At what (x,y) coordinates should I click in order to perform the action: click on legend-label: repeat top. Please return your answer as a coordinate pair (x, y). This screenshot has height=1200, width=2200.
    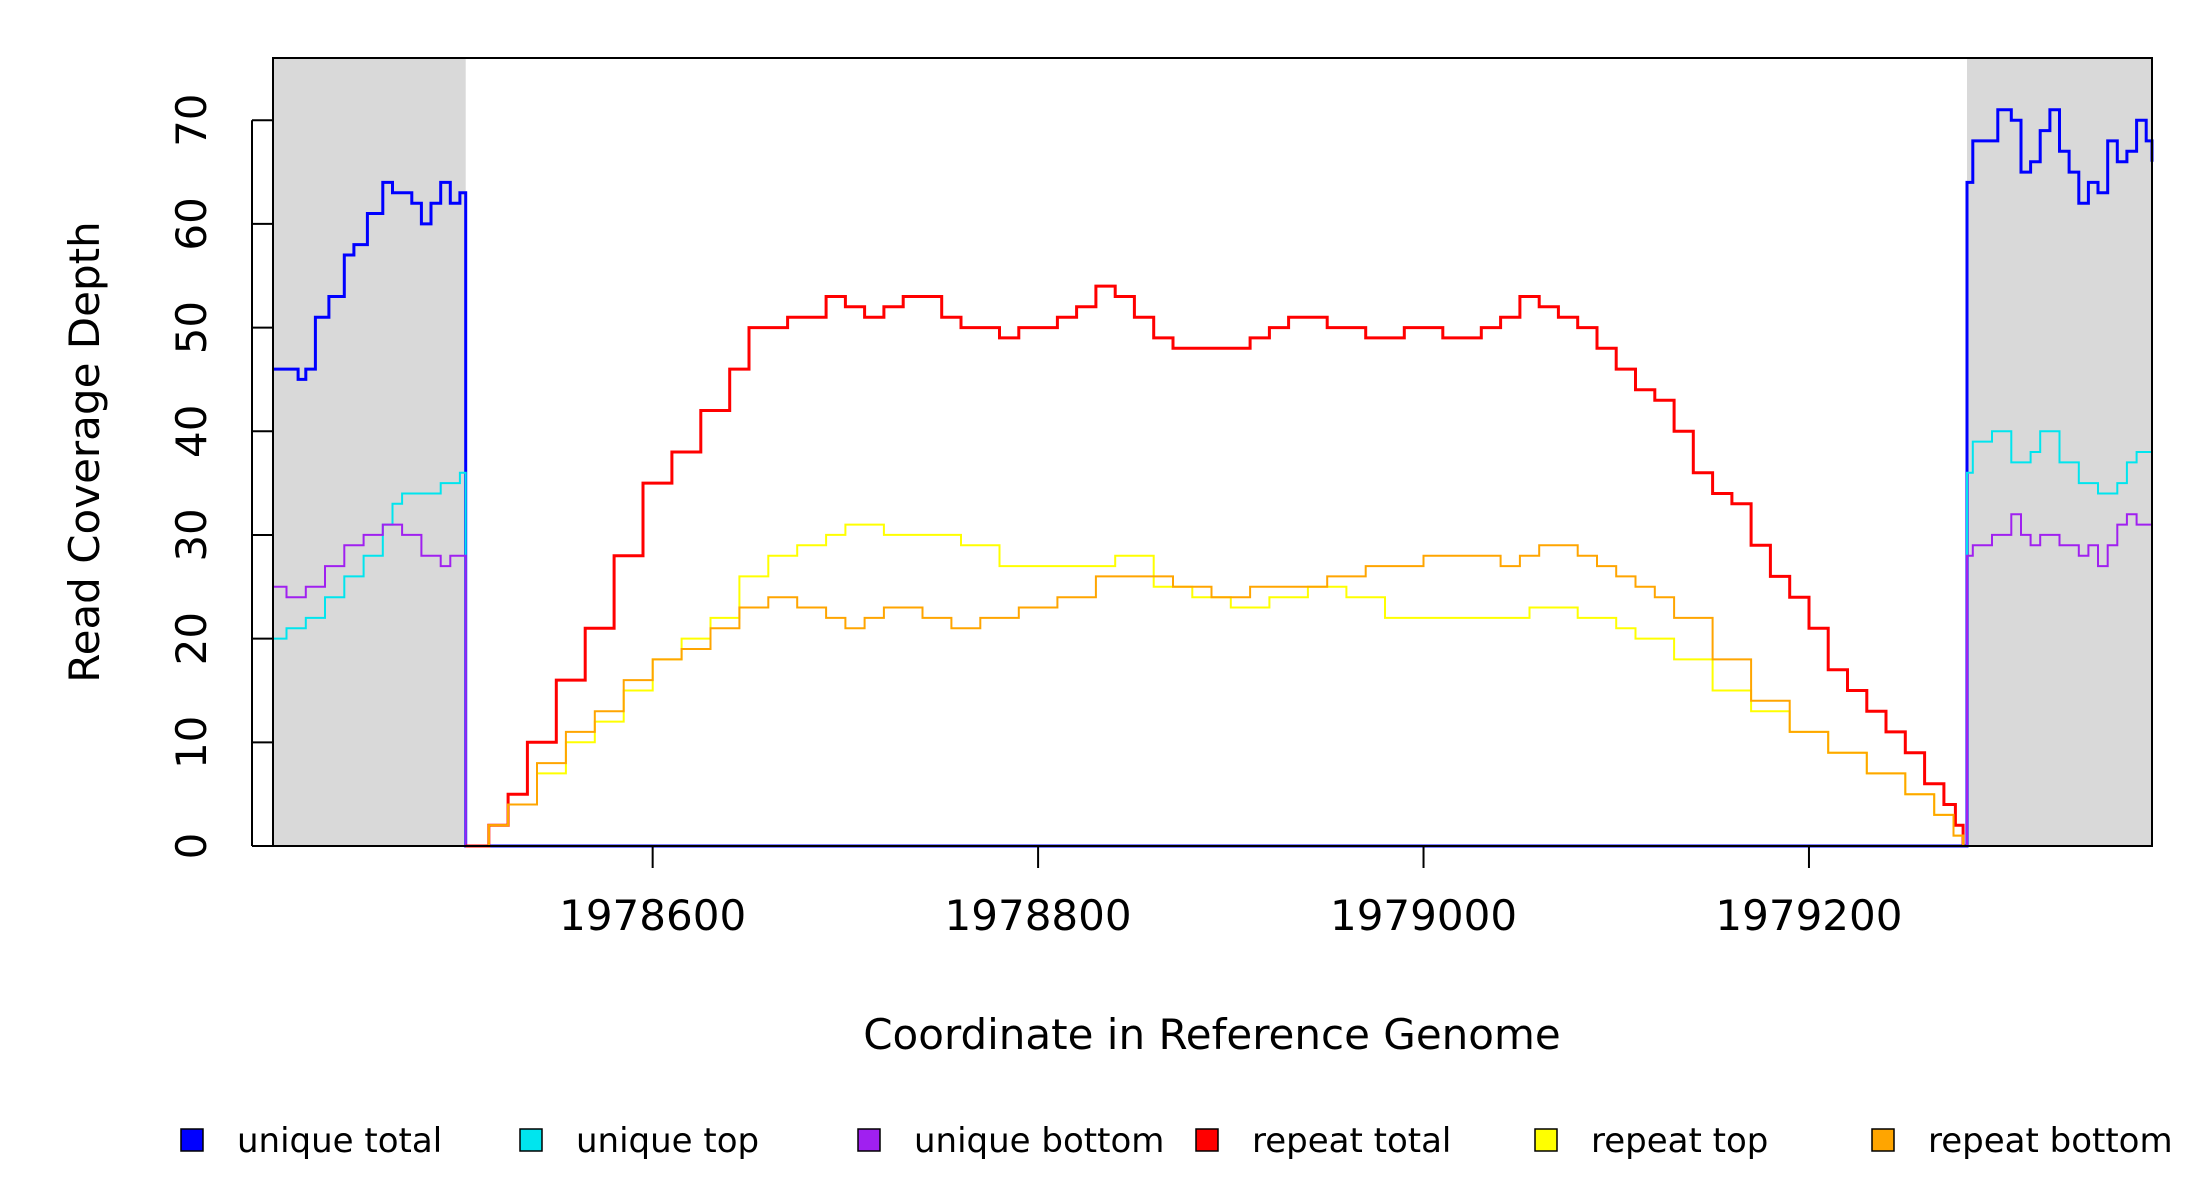
    Looking at the image, I should click on (1679, 1141).